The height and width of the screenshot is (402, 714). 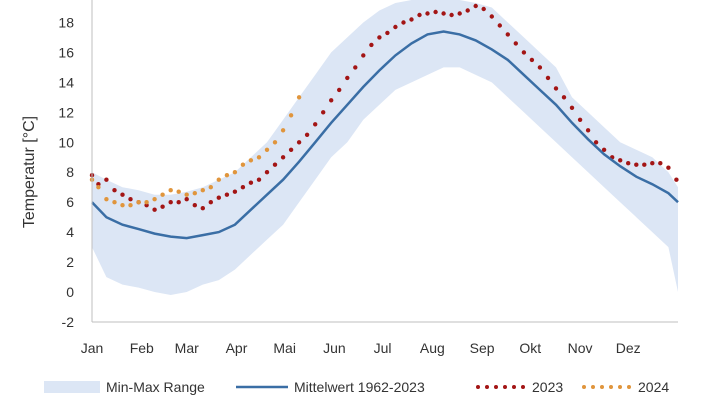 What do you see at coordinates (606, 387) in the screenshot?
I see `legend-2024-swatch` at bounding box center [606, 387].